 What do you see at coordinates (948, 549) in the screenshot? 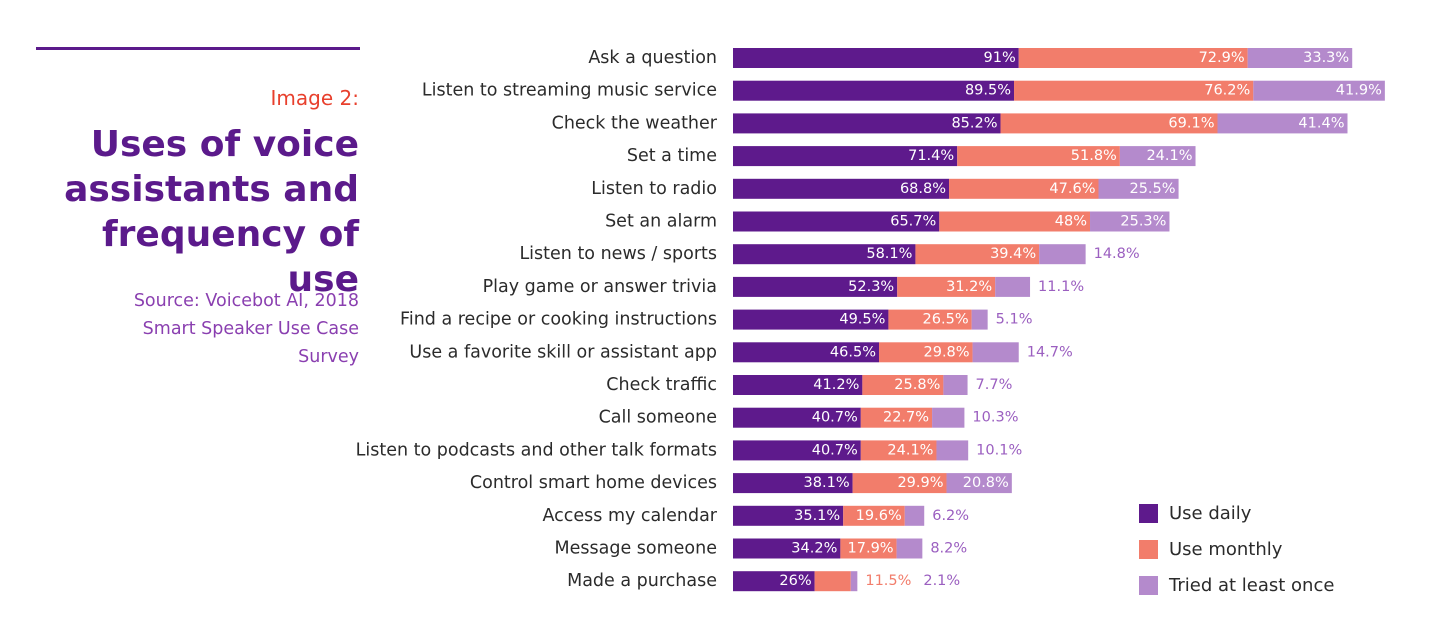
I see `data-label-once: 8.2%` at bounding box center [948, 549].